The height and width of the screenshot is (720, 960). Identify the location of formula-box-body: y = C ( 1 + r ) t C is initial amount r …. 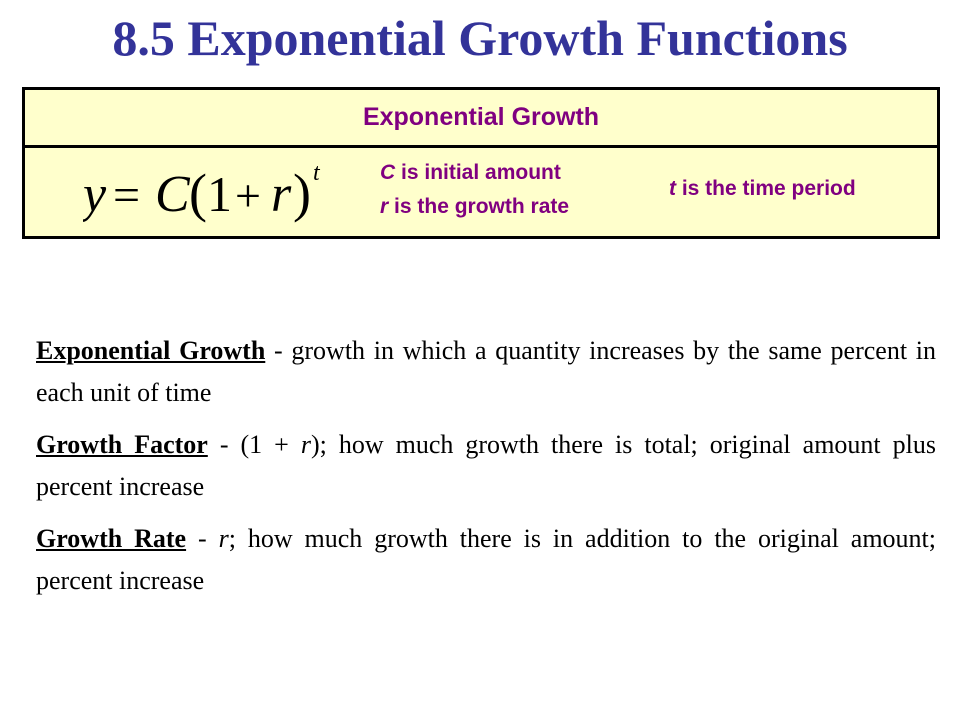
(481, 192).